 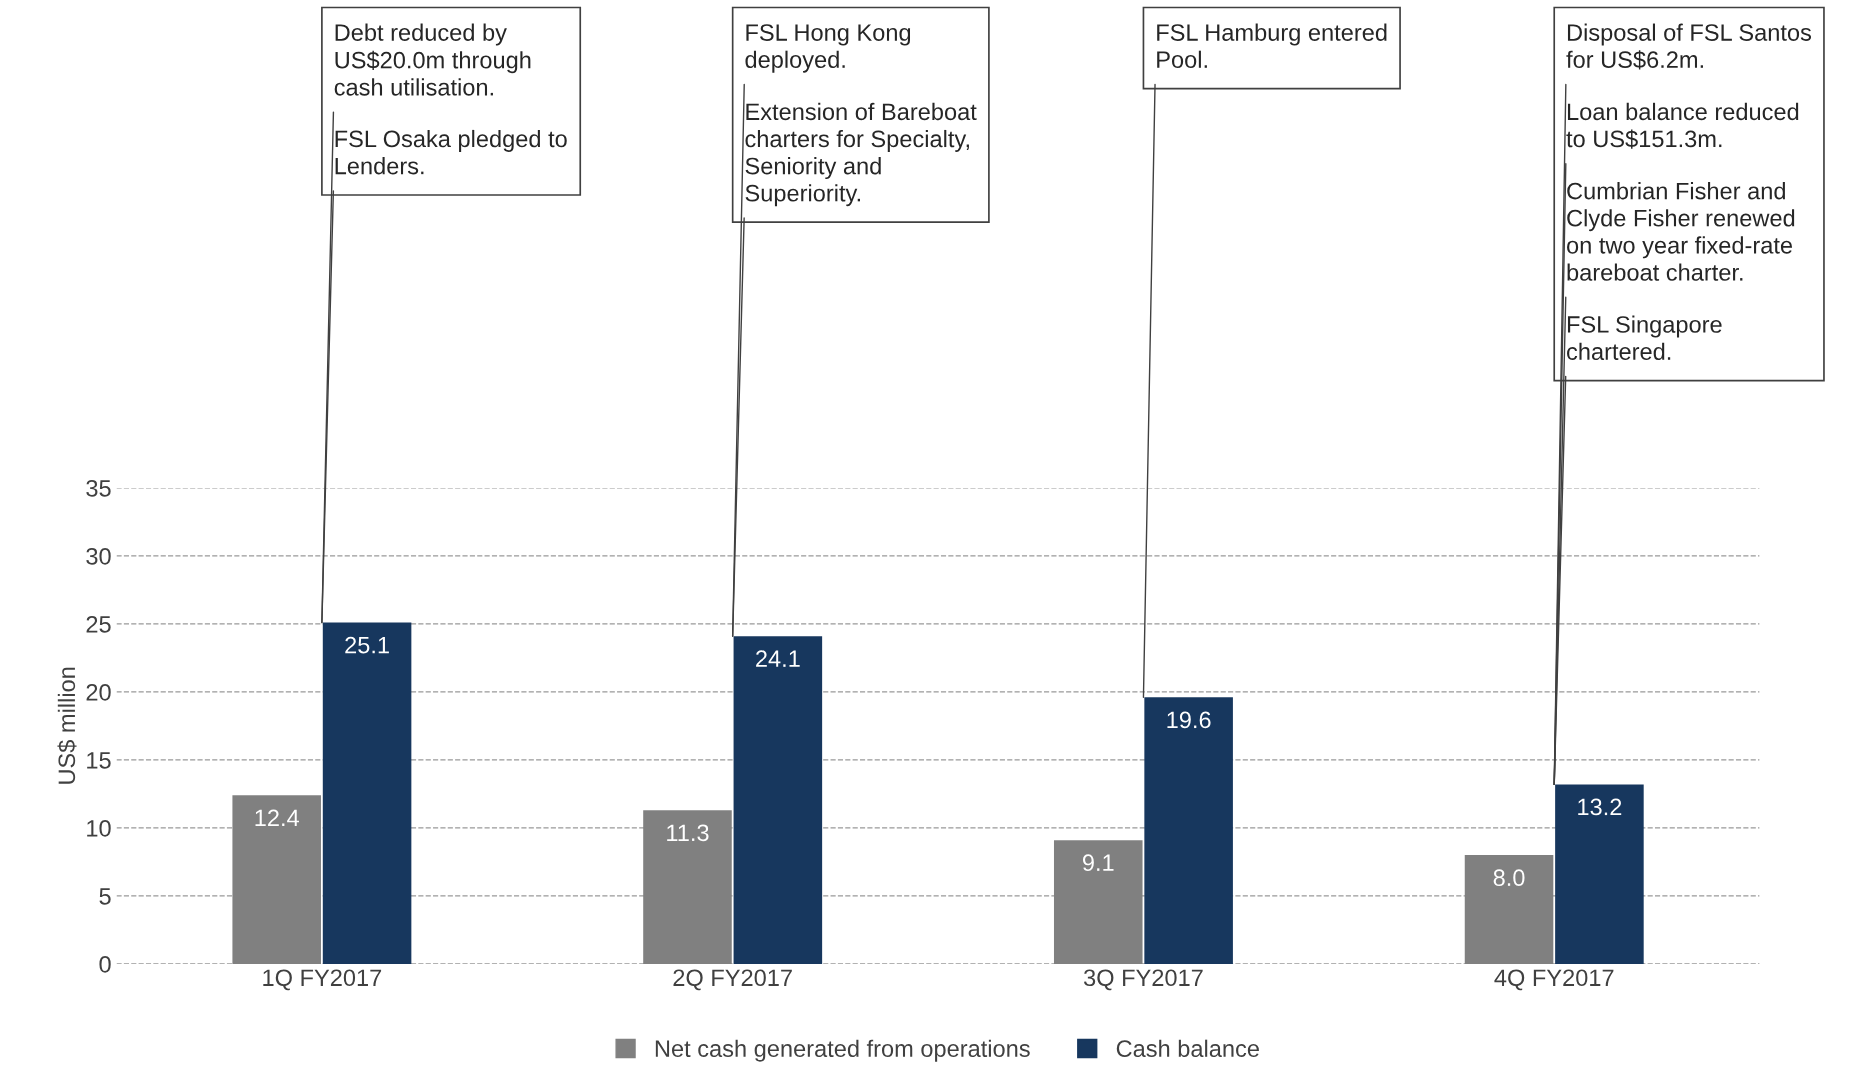 What do you see at coordinates (1143, 980) in the screenshot?
I see `x-tick-label: 3Q FY2017` at bounding box center [1143, 980].